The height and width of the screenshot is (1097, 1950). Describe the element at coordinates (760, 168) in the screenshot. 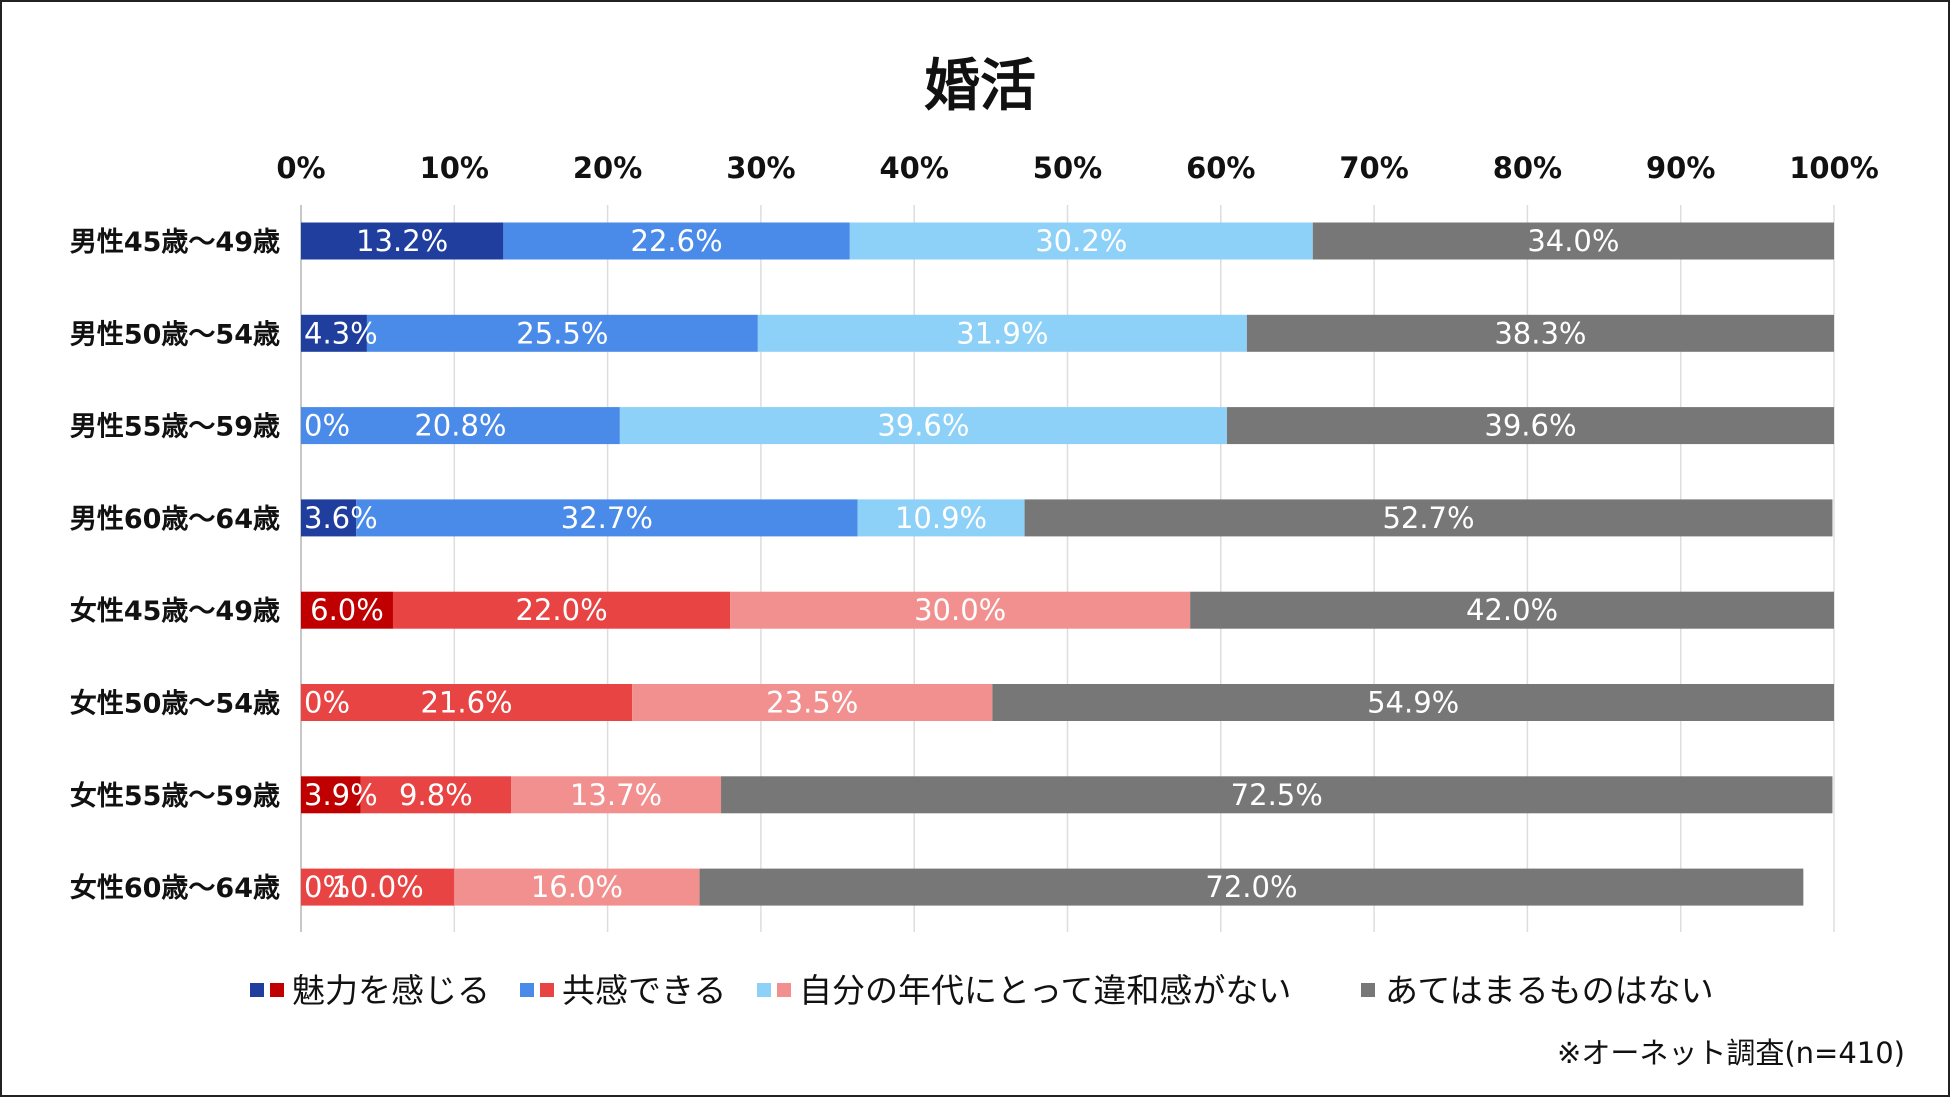

I see `x-tick-label: 30%` at that location.